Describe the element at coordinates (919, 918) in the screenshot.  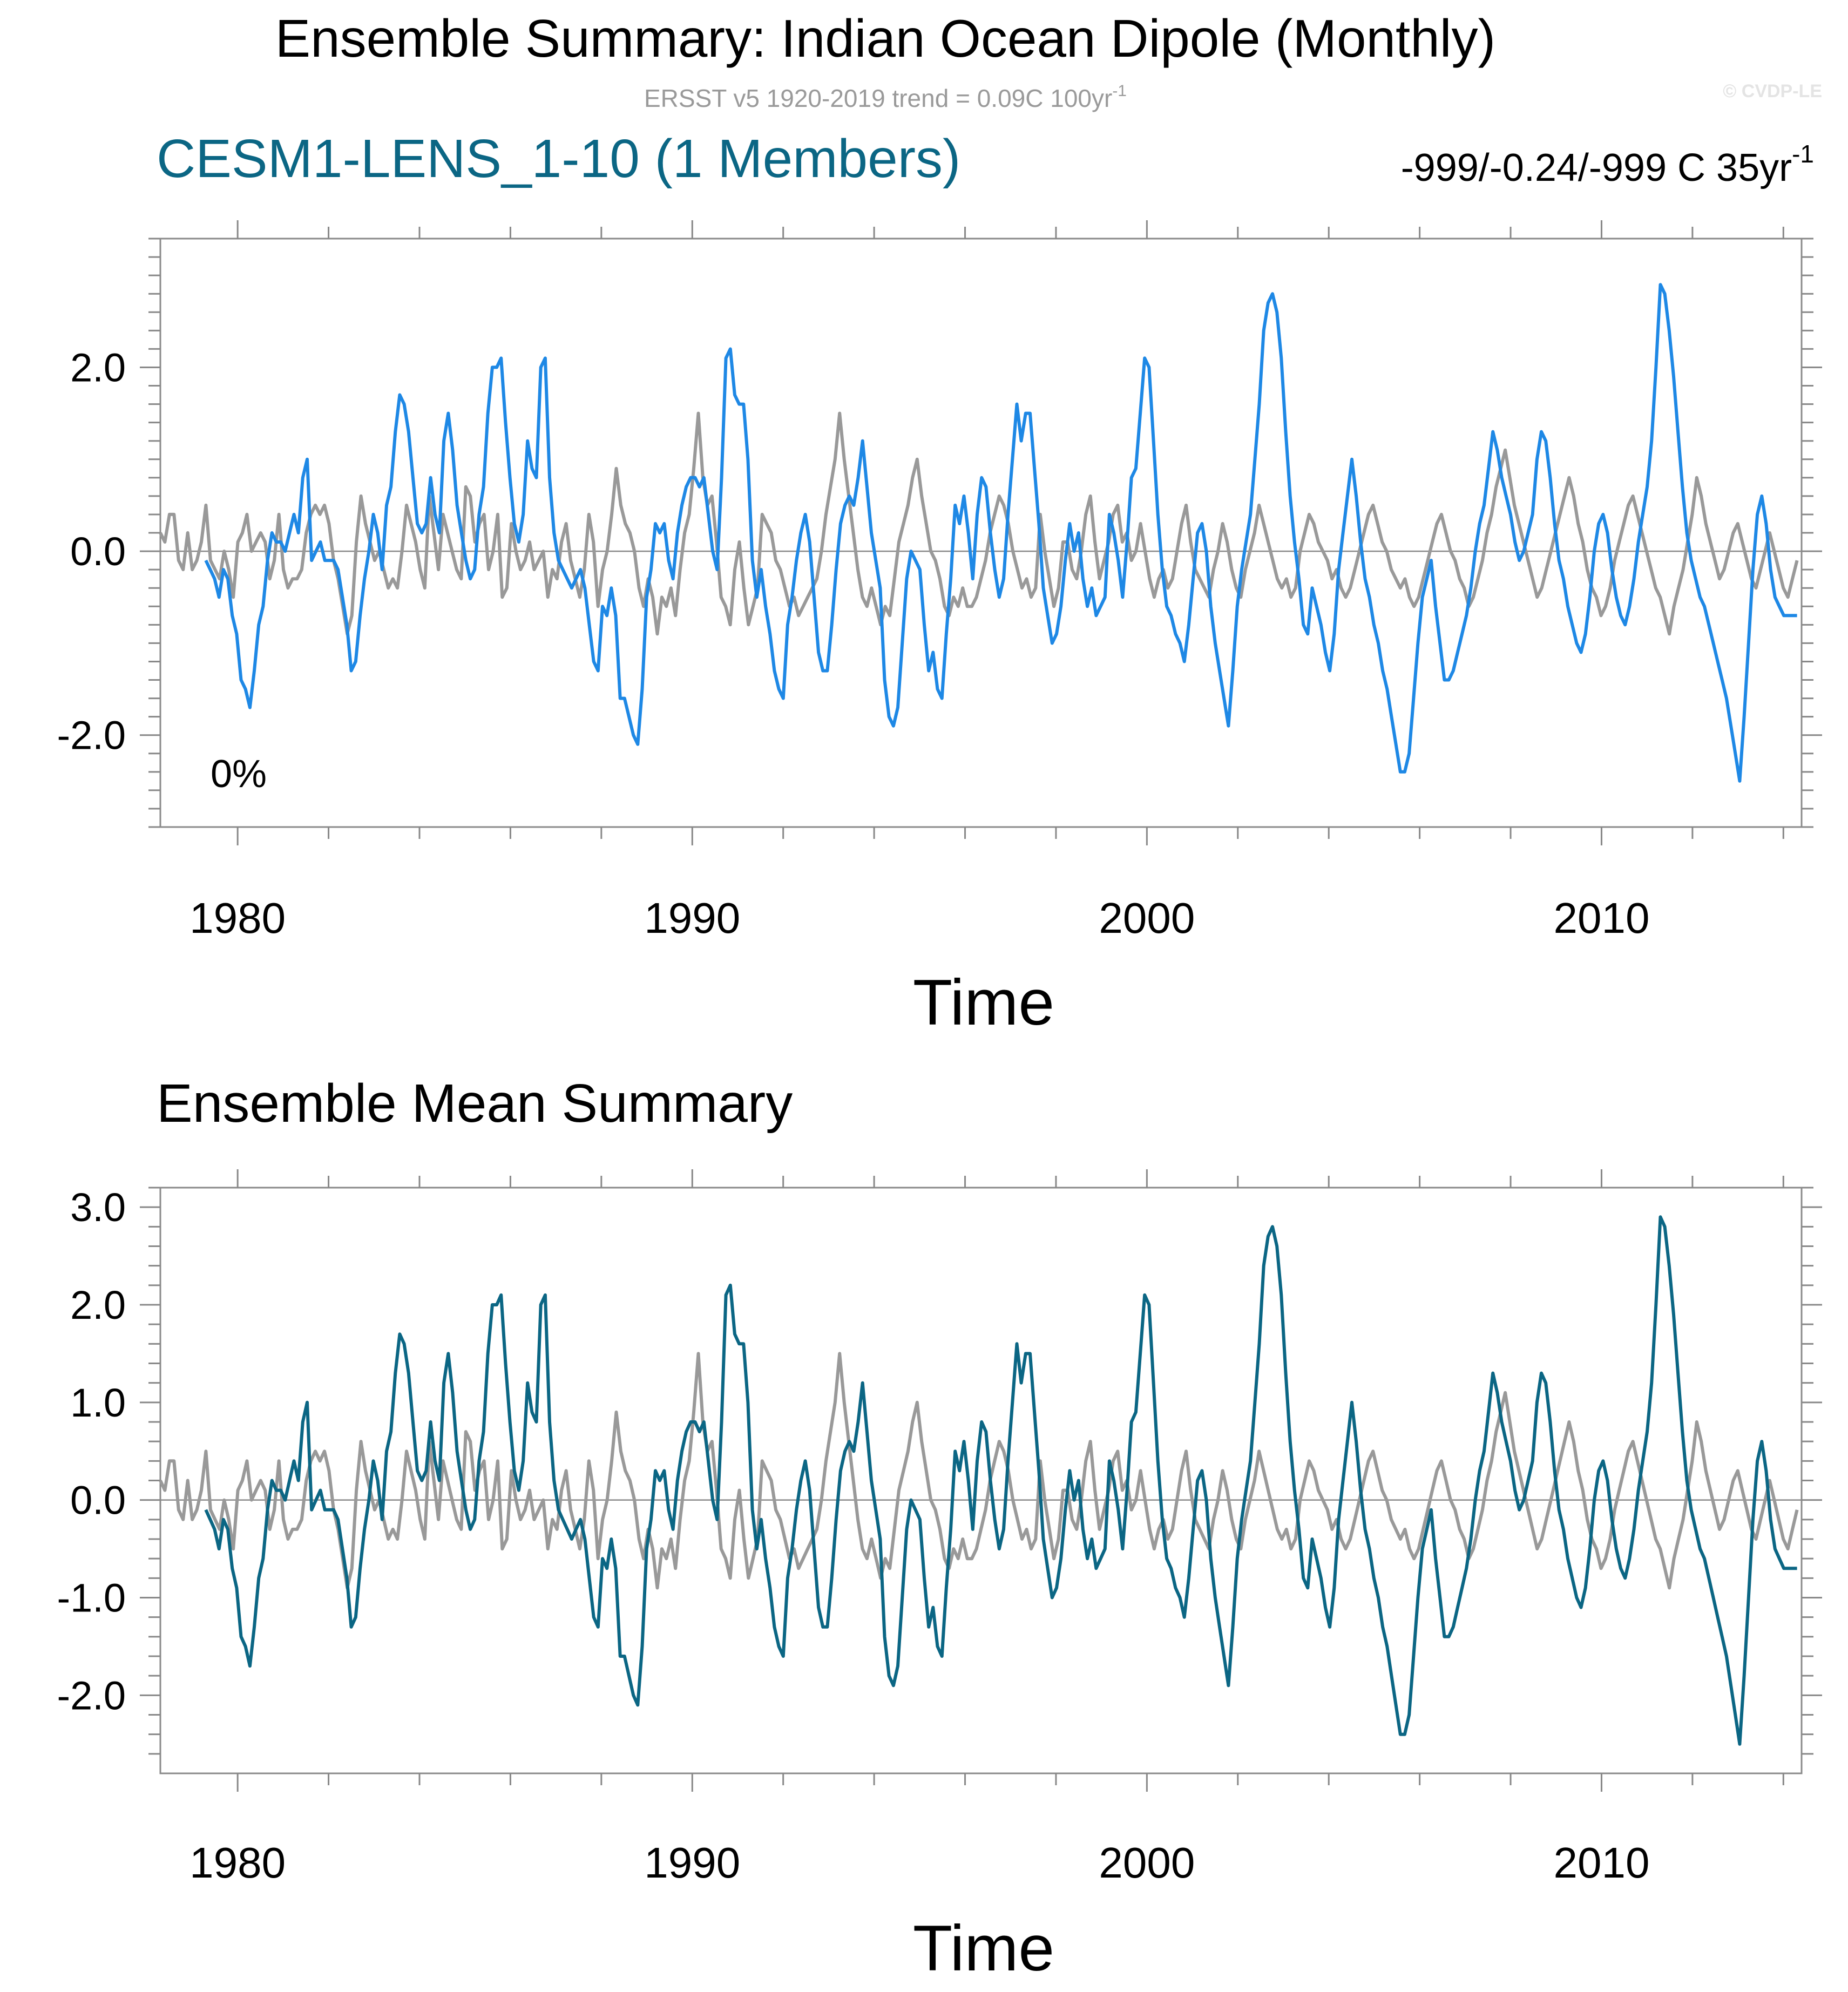
I see `member-x-tick-labels: 1980 1990 2000 2010` at that location.